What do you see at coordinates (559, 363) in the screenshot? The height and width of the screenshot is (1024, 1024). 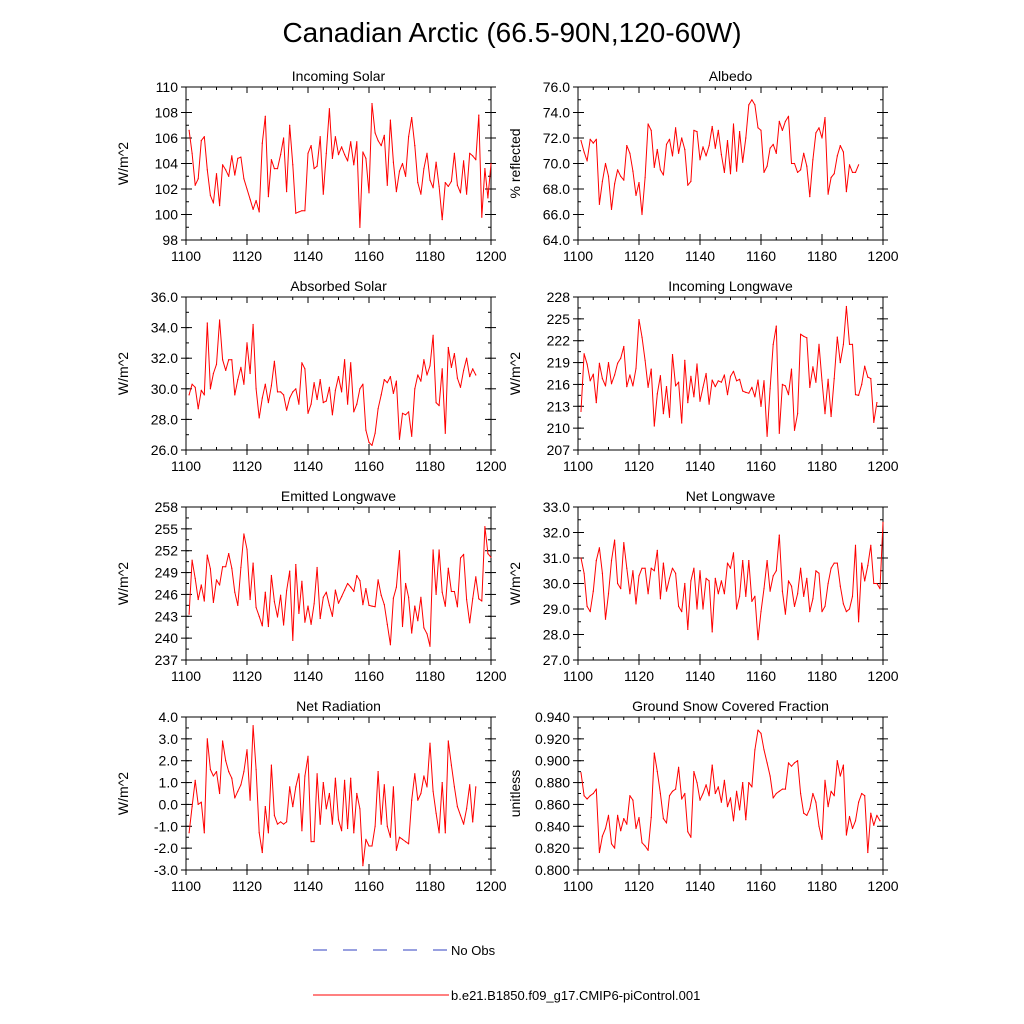 I see `y-tick-label: 219` at bounding box center [559, 363].